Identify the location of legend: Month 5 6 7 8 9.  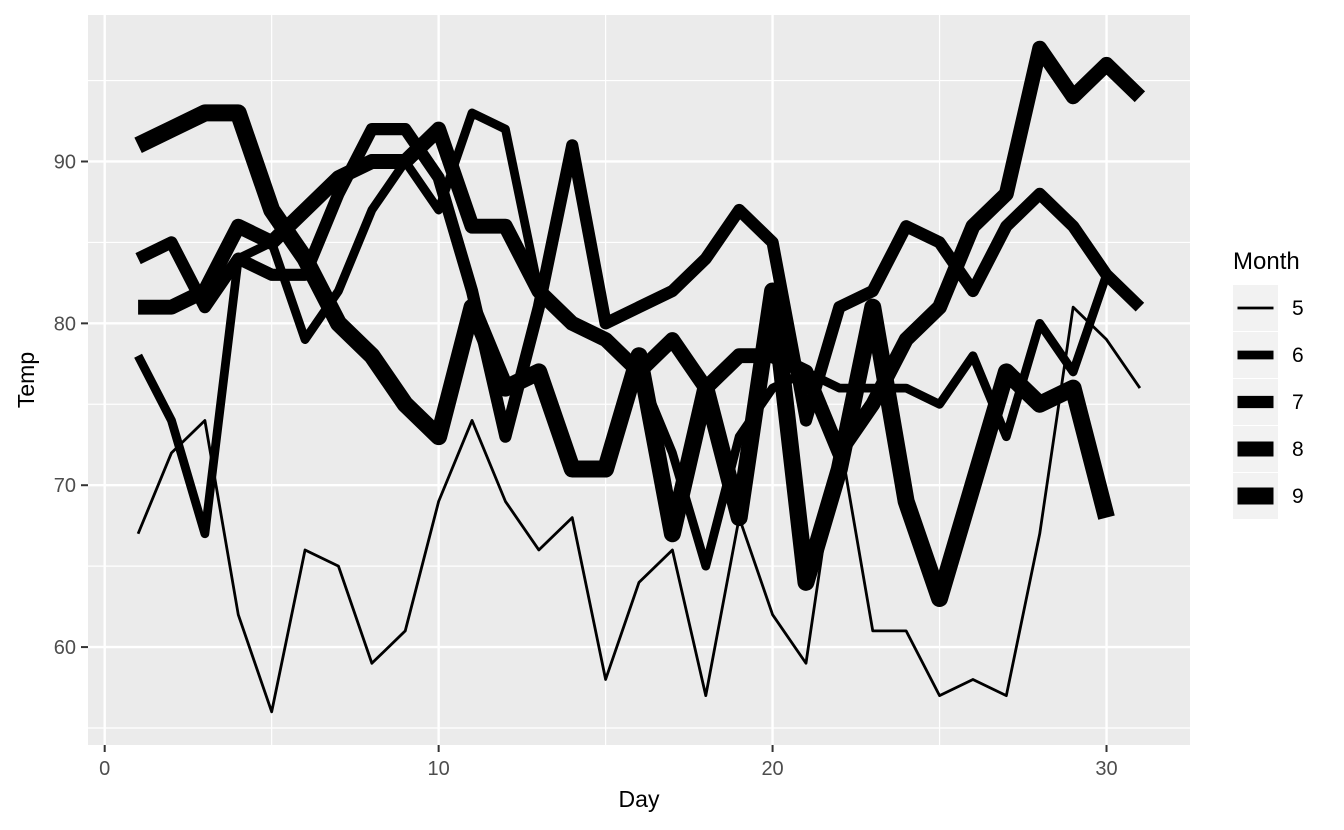
(1268, 383).